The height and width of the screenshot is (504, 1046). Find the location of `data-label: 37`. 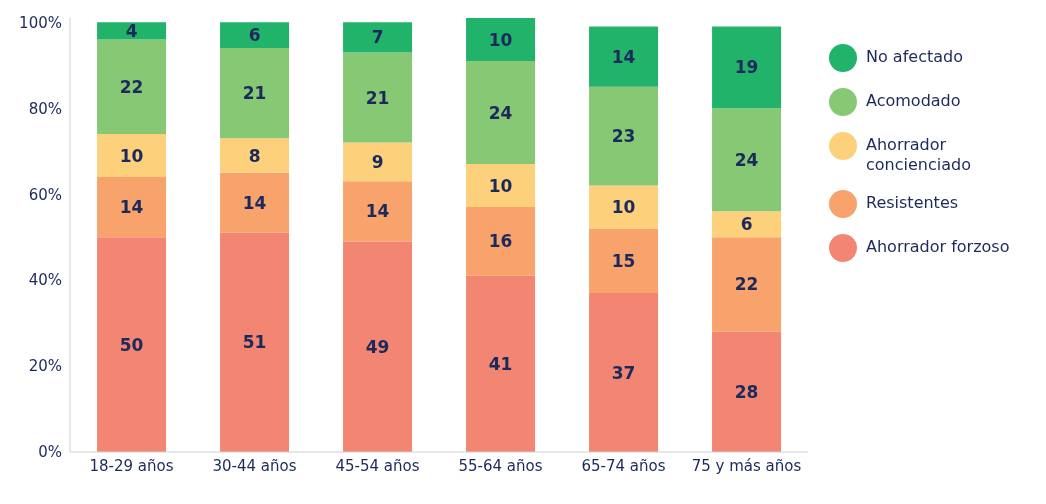

data-label: 37 is located at coordinates (623, 372).